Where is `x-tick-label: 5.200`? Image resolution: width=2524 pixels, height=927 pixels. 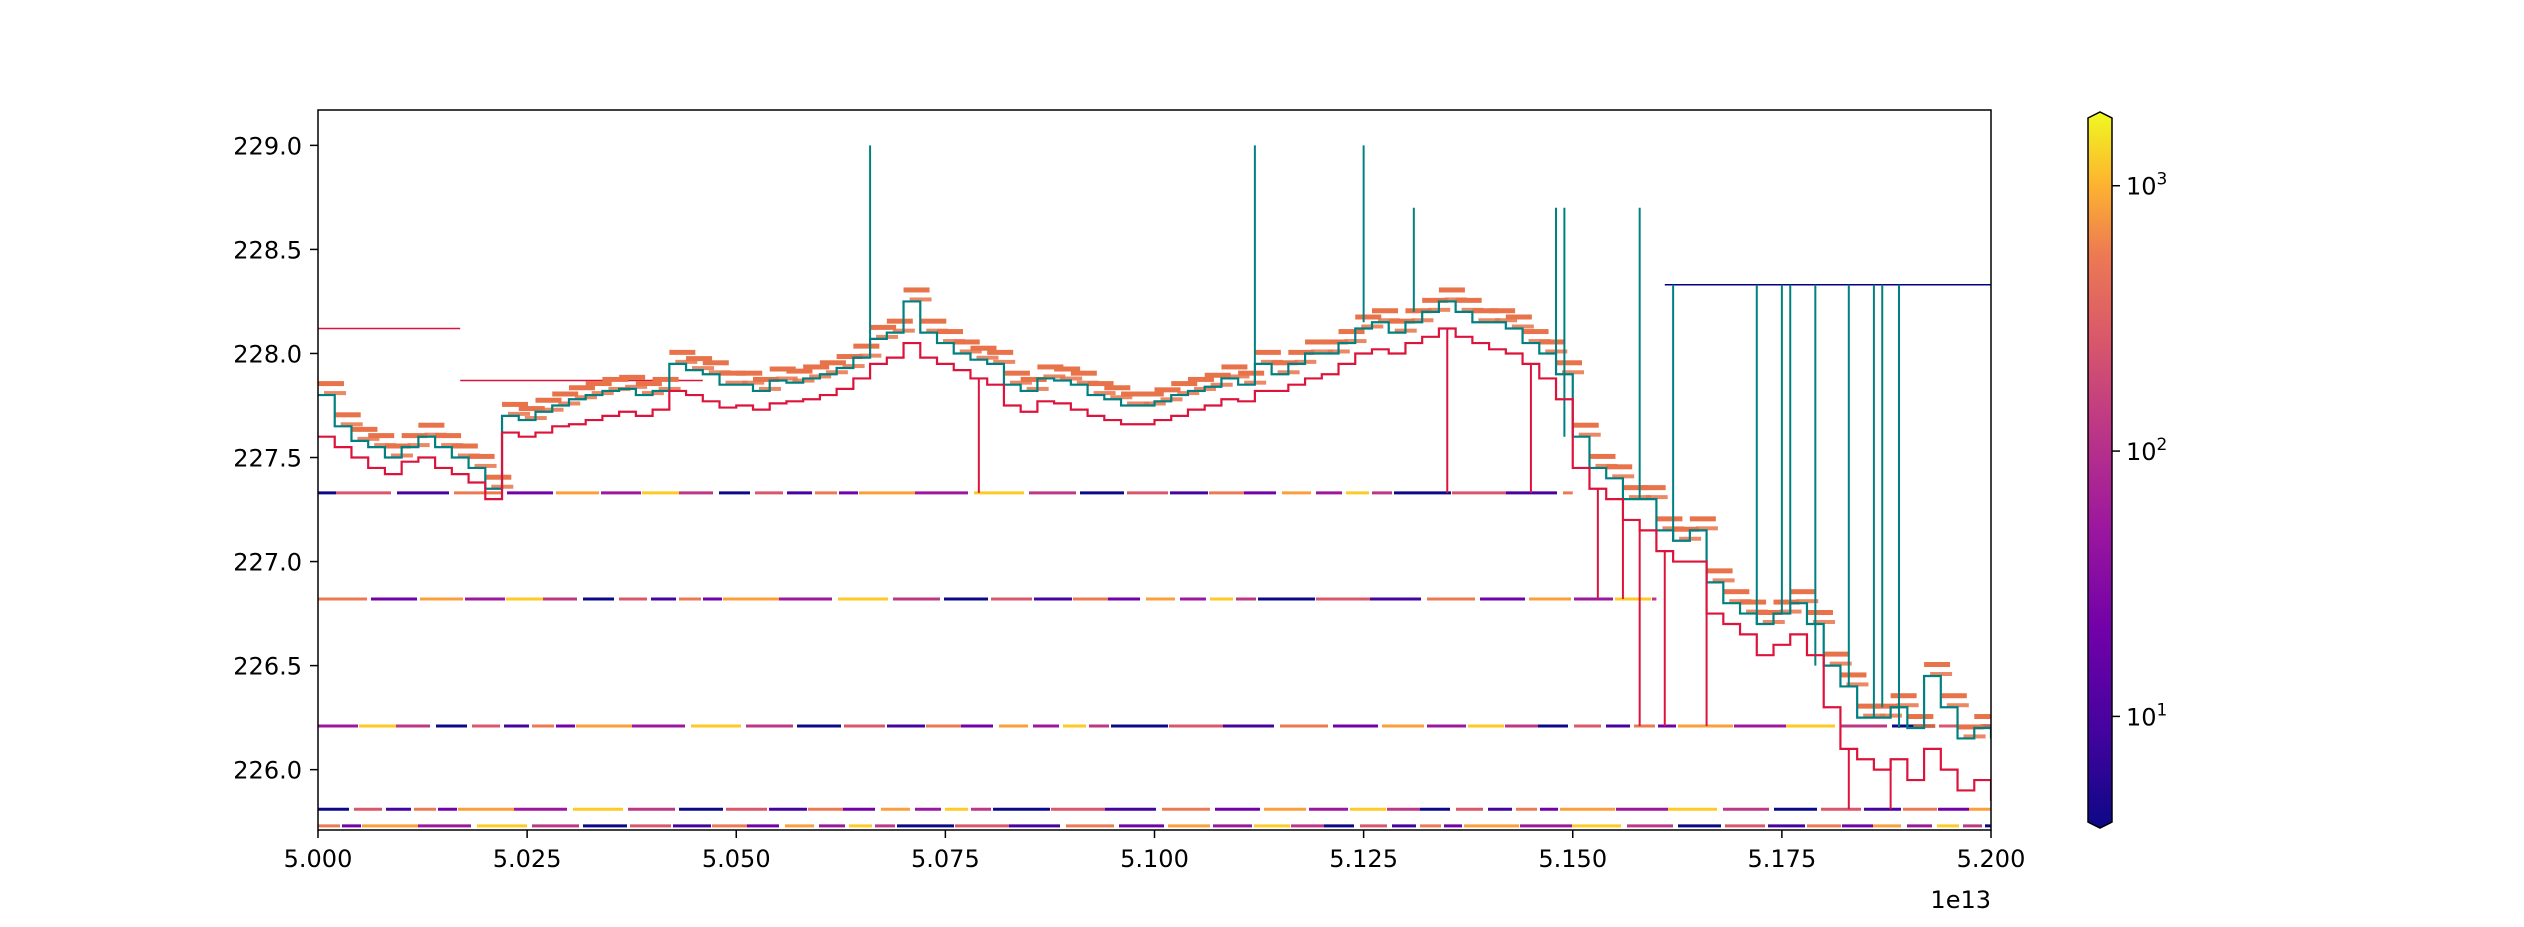 x-tick-label: 5.200 is located at coordinates (1991, 859).